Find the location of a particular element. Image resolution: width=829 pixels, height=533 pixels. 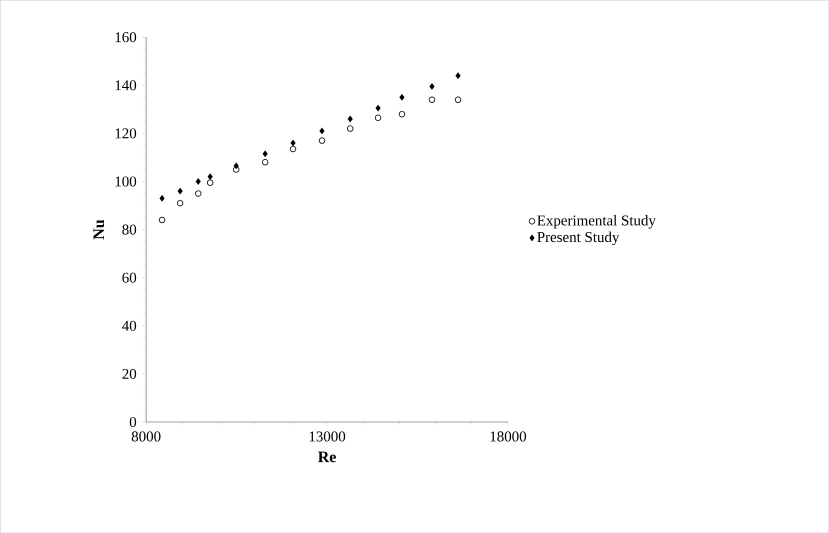

y-axis-title: Nu is located at coordinates (99, 230).